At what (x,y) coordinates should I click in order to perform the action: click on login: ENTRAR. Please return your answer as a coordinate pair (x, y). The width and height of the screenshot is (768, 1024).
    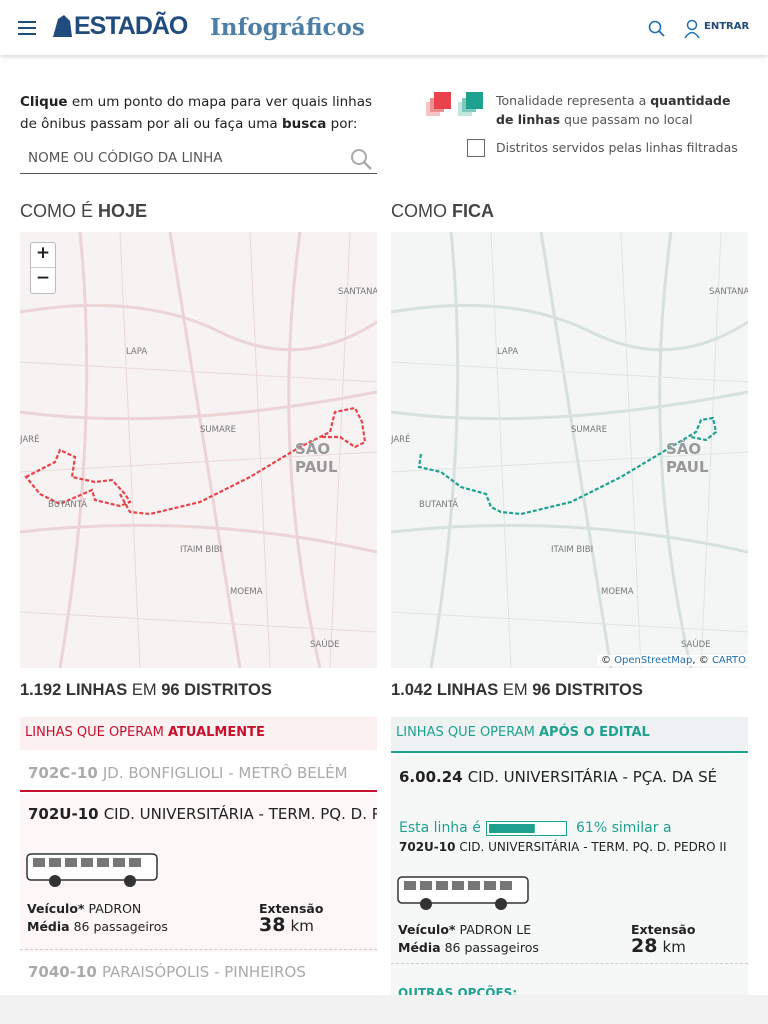
    Looking at the image, I should click on (727, 26).